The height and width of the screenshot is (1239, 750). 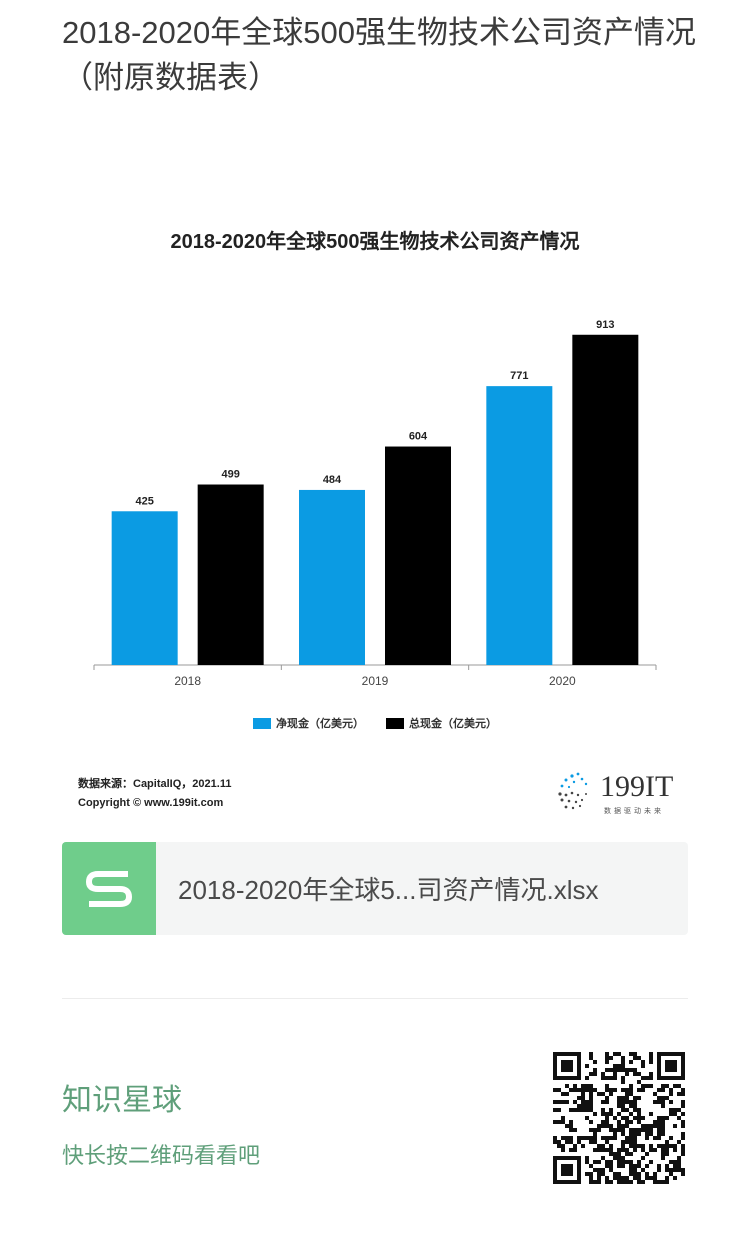 I want to click on data-label: 484, so click(x=332, y=480).